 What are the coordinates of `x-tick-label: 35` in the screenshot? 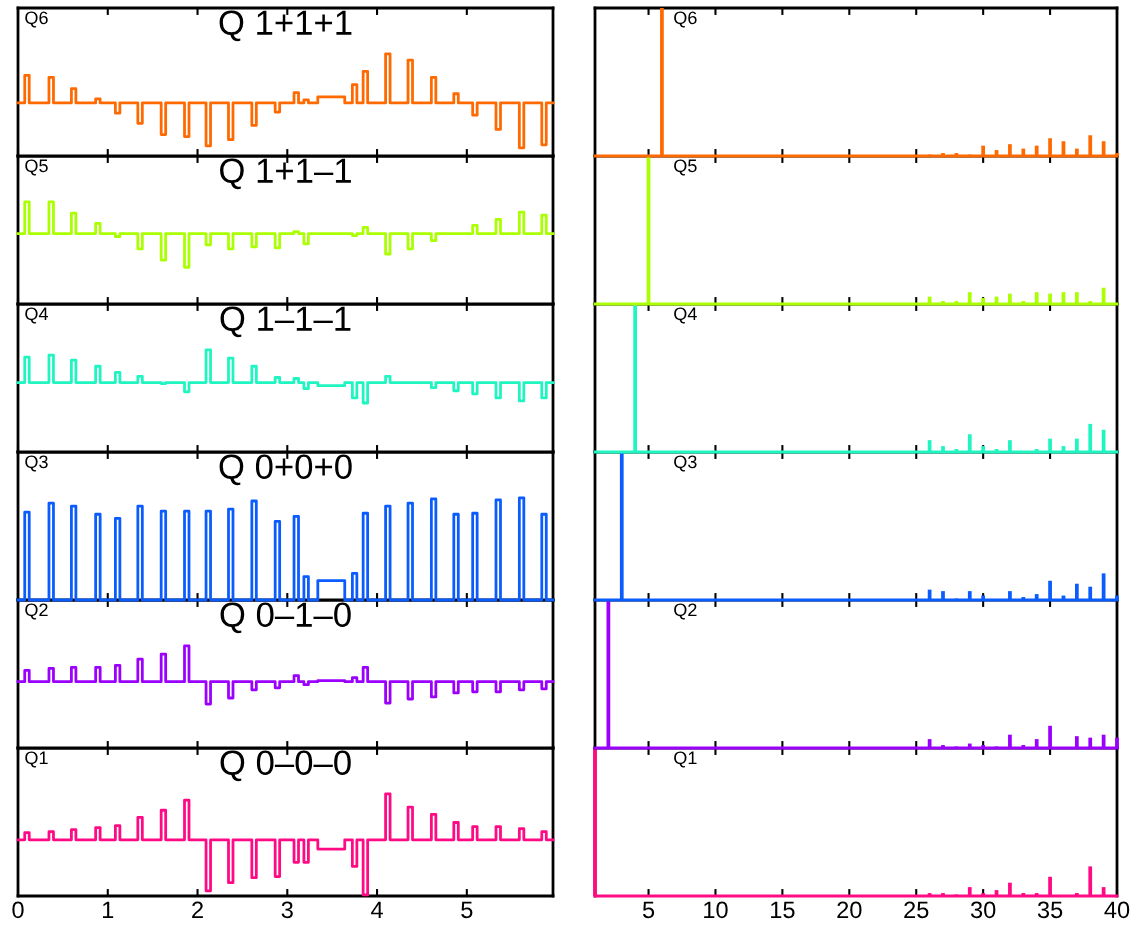 It's located at (1050, 910).